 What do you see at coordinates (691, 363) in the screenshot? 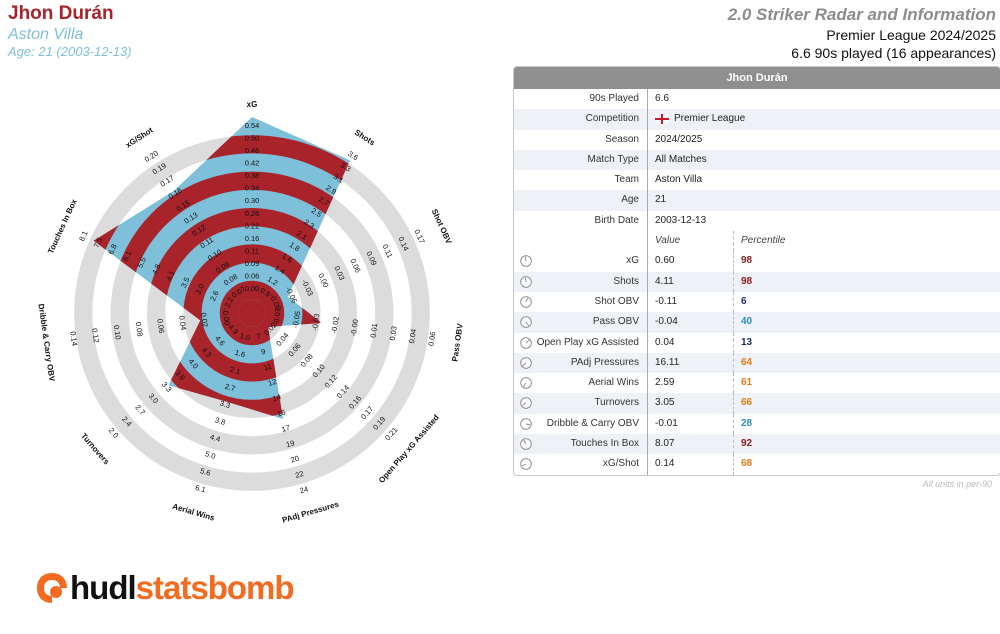
I see `metric-value: 16.11` at bounding box center [691, 363].